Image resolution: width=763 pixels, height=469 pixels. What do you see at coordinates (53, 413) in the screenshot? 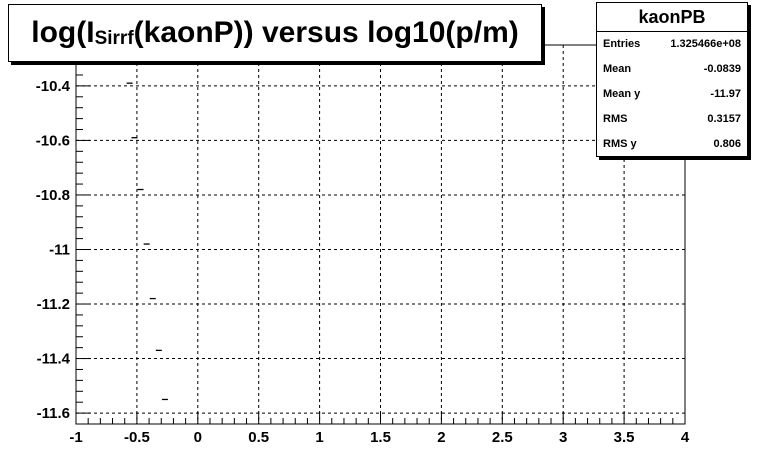
I see `y-tick-label: -11.6` at bounding box center [53, 413].